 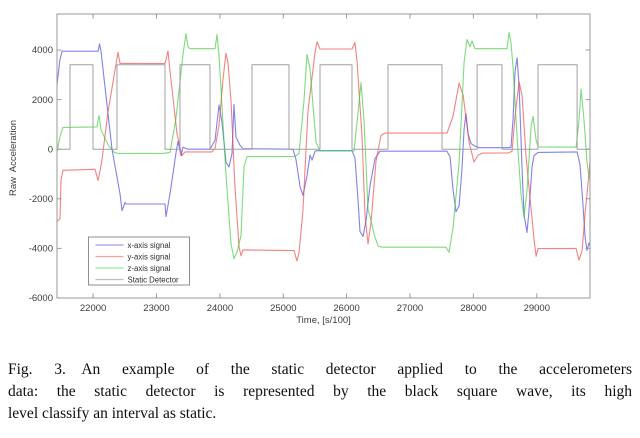 What do you see at coordinates (323, 320) in the screenshot?
I see `x-axis-label: Time, [s/100]` at bounding box center [323, 320].